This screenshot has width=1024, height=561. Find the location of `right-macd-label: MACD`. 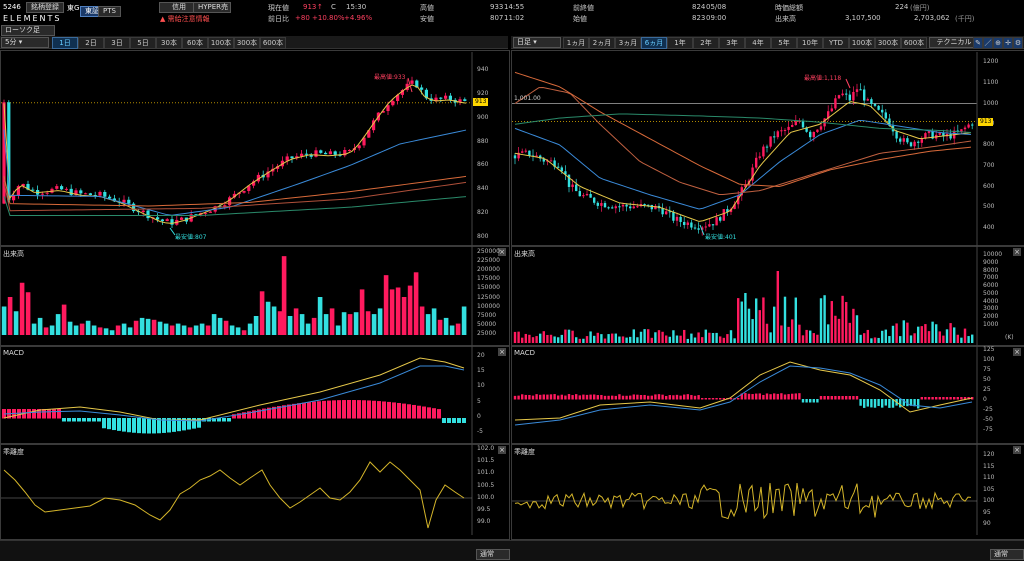

right-macd-label: MACD is located at coordinates (524, 353).